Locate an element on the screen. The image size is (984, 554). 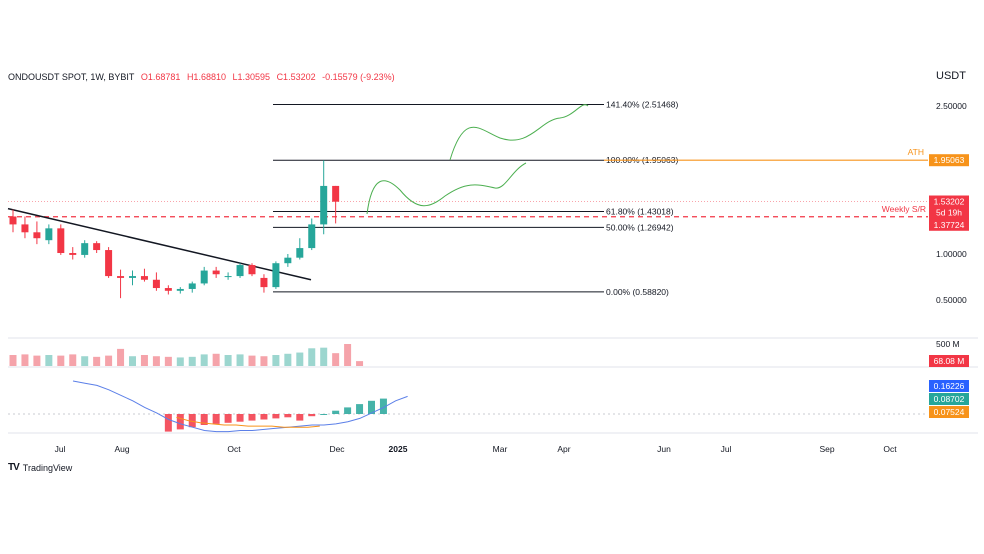
weekly-sr-badge is located at coordinates (949, 224).